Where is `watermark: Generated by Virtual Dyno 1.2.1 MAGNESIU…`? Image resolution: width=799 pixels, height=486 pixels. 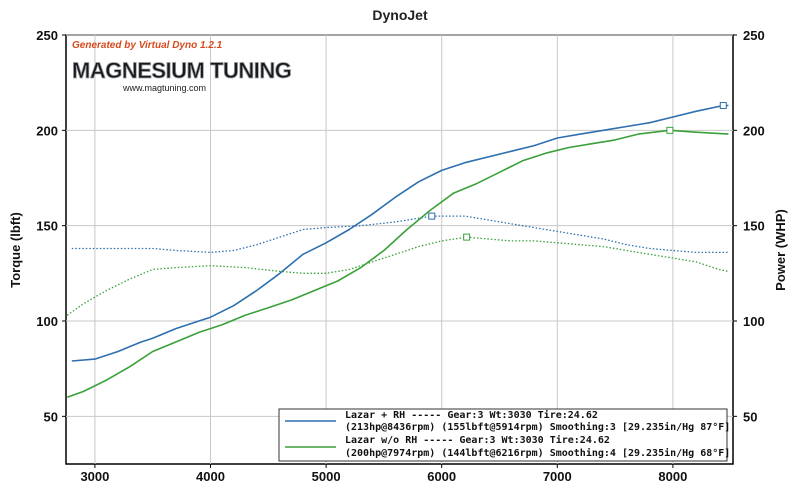 watermark: Generated by Virtual Dyno 1.2.1 MAGNESIU… is located at coordinates (182, 66).